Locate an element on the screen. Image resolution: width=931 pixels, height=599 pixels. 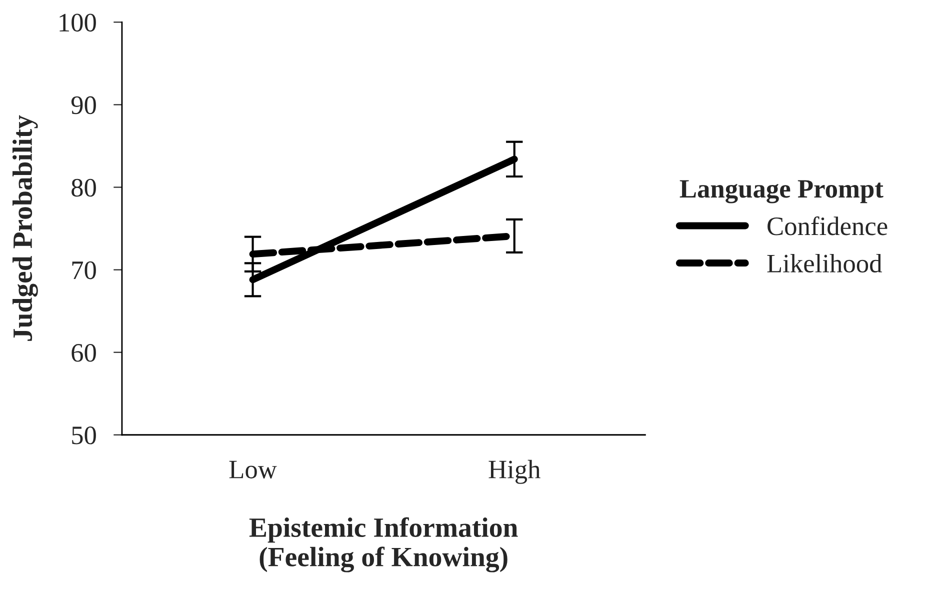
legend-title: Language Prompt is located at coordinates (782, 192).